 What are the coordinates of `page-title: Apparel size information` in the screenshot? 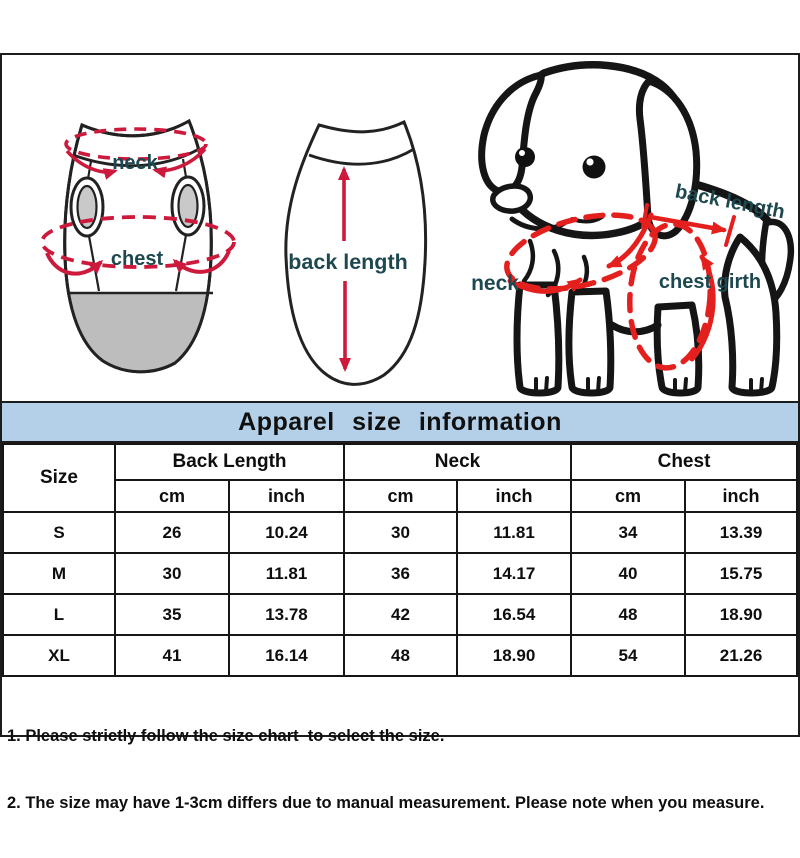 It's located at (400, 421).